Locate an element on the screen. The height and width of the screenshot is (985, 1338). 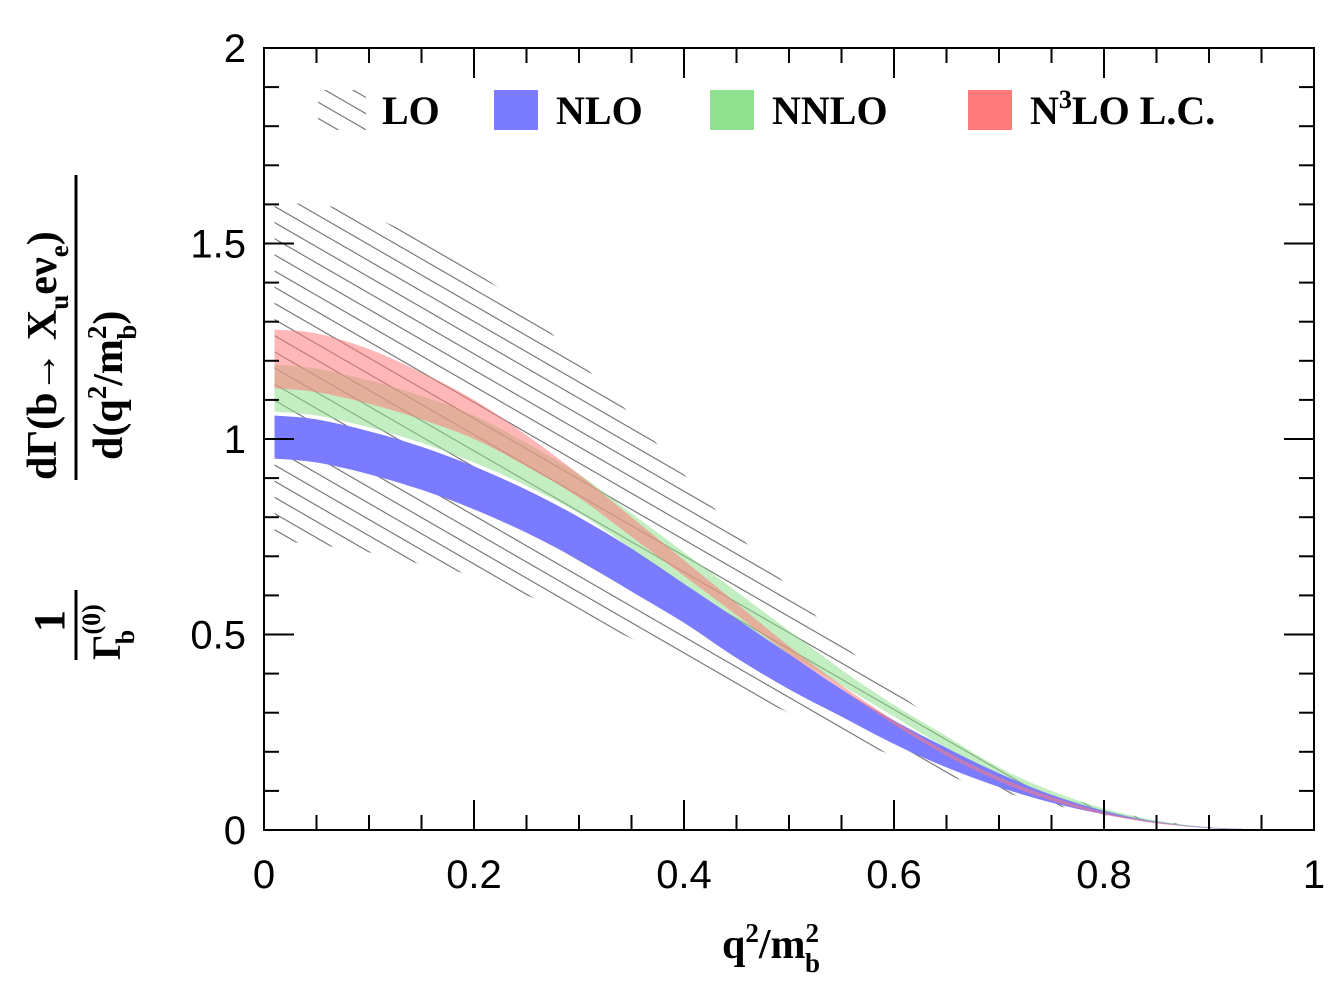
y-tick-label: 1.5 is located at coordinates (218, 245).